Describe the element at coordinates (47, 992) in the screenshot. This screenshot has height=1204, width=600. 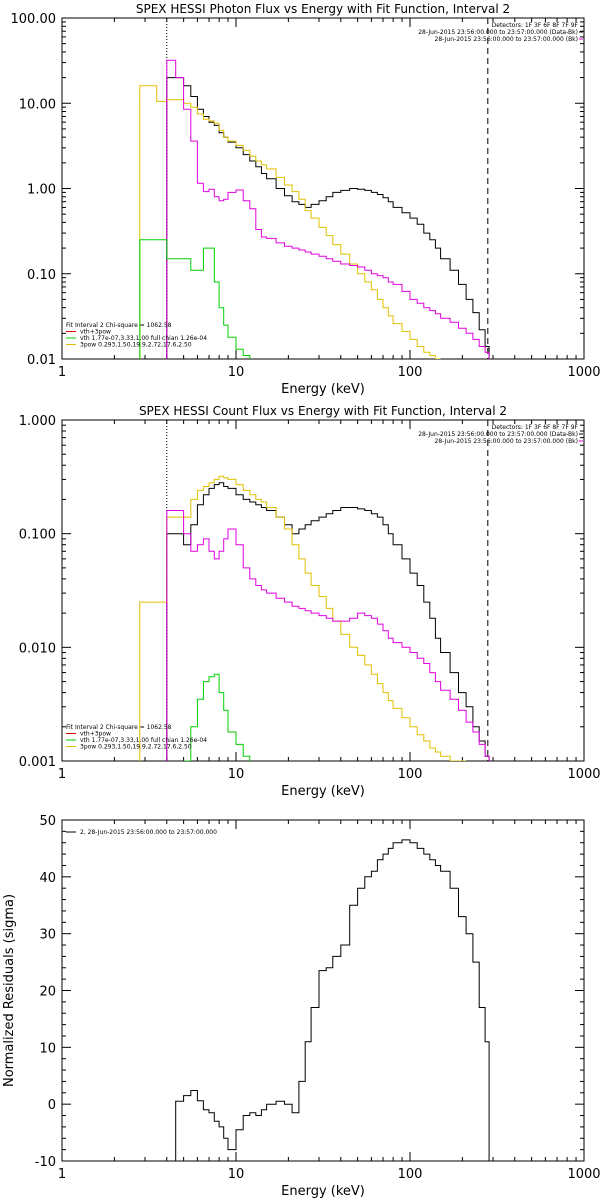
I see `y-tick-label: 20` at that location.